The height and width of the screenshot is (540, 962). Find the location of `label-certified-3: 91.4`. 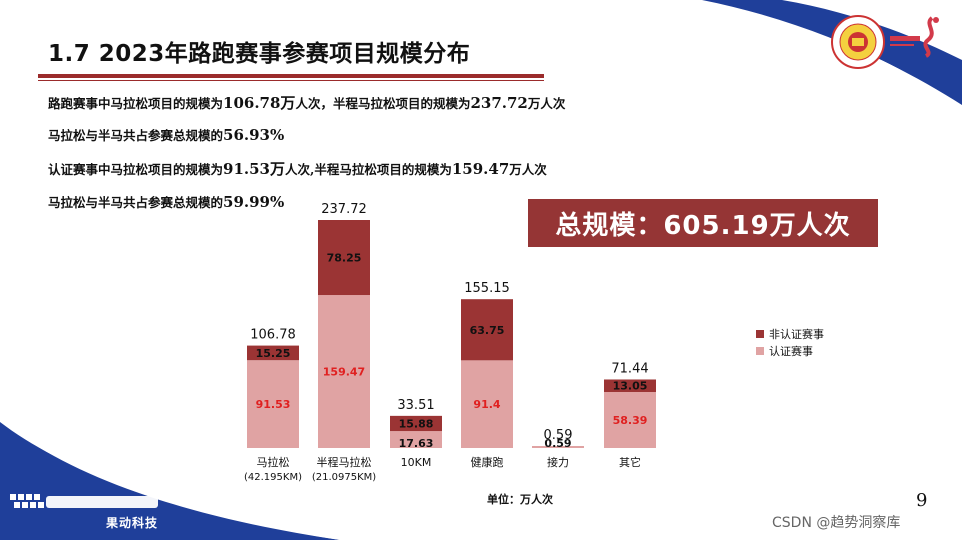

label-certified-3: 91.4 is located at coordinates (486, 404).